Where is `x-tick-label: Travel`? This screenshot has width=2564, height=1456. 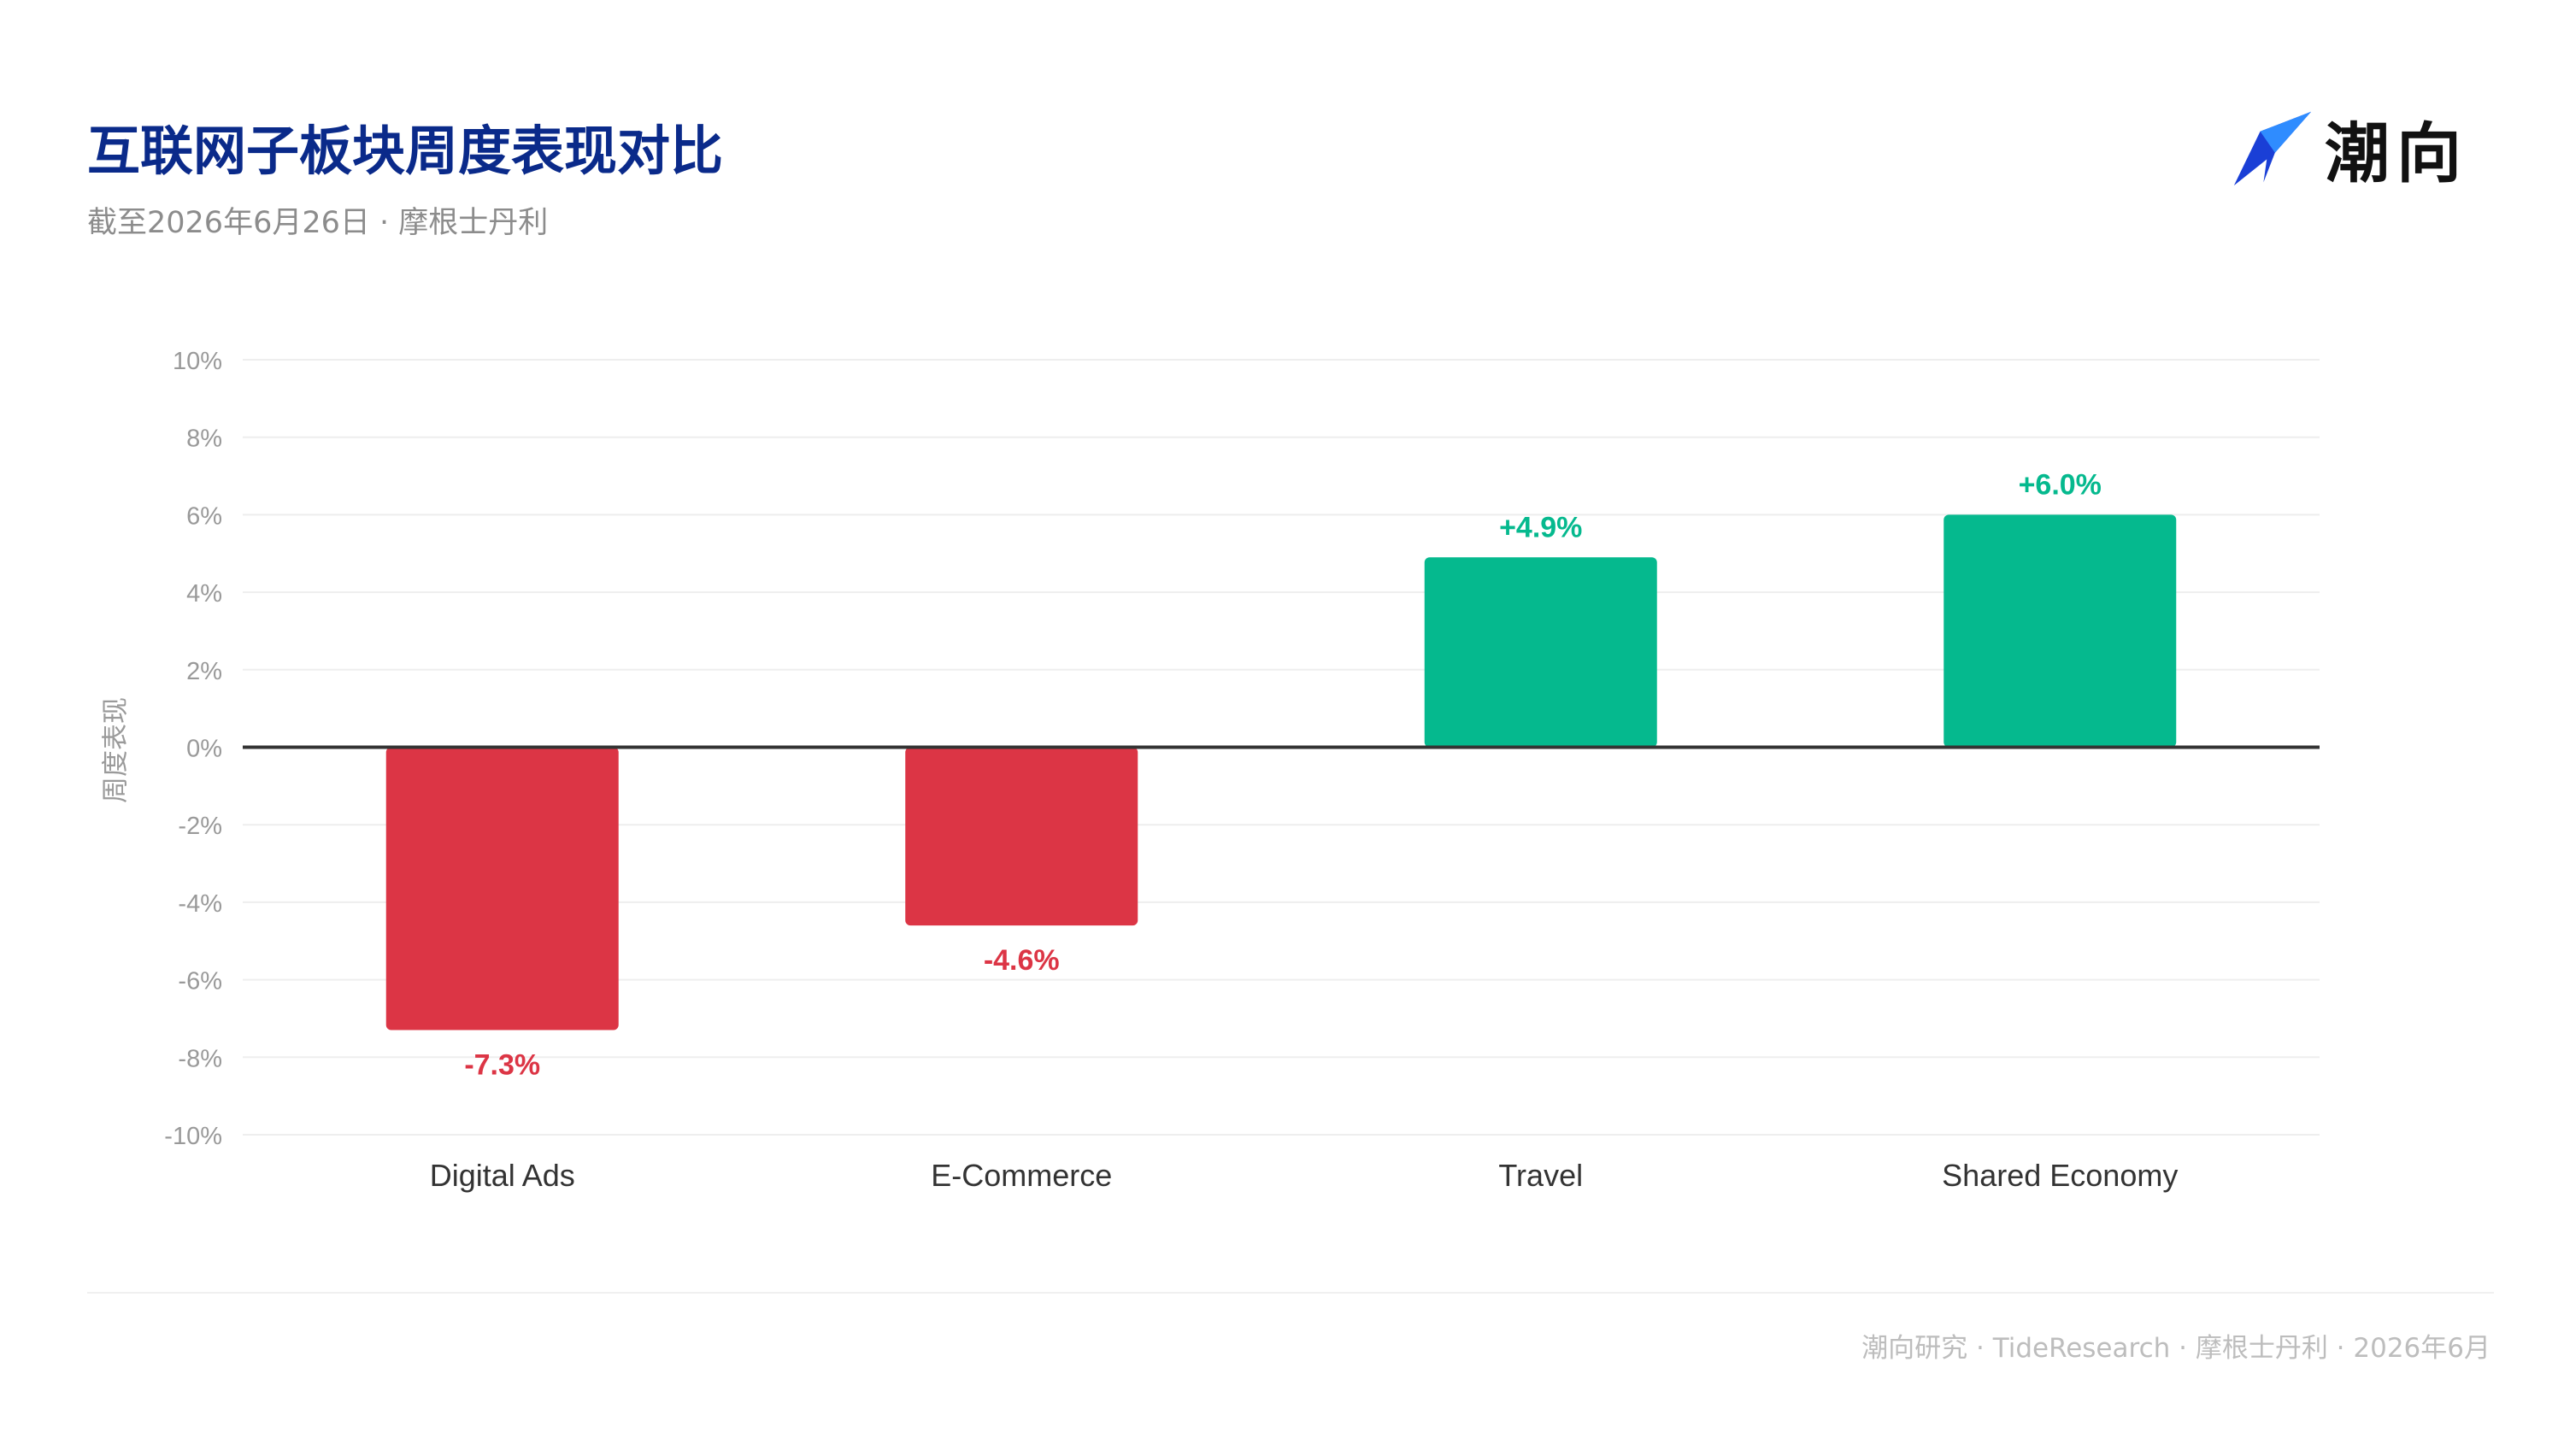 x-tick-label: Travel is located at coordinates (1540, 1176).